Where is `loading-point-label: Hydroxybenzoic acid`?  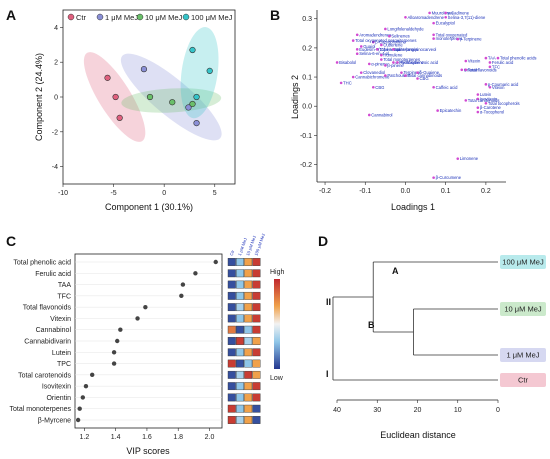 loading-point-label: Hydroxybenzoic acid is located at coordinates (418, 62).